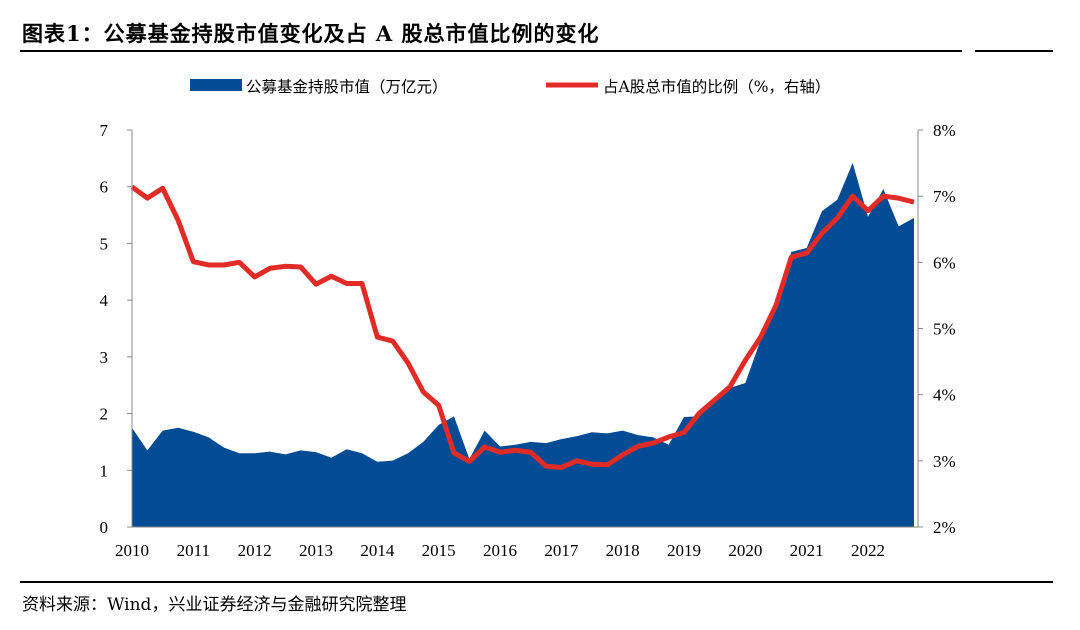  I want to click on source-divider, so click(536, 582).